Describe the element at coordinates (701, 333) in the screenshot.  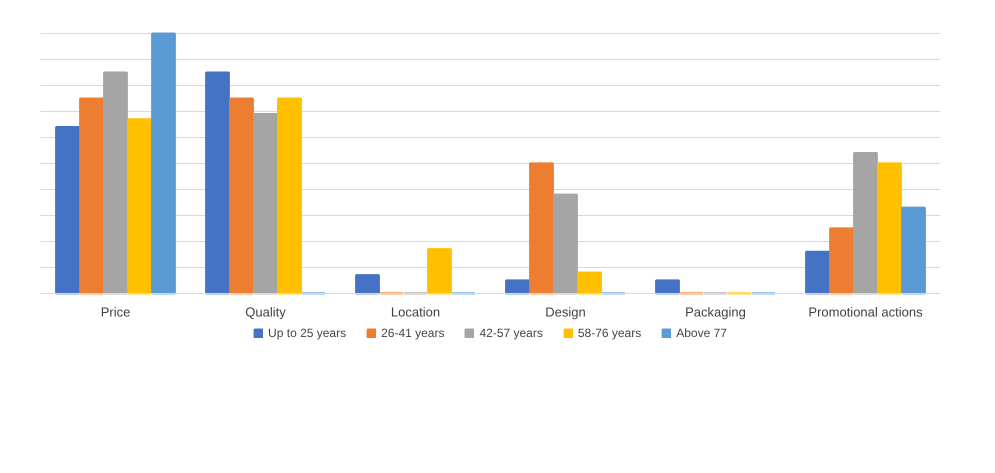
I see `legend-label: Above 77` at that location.